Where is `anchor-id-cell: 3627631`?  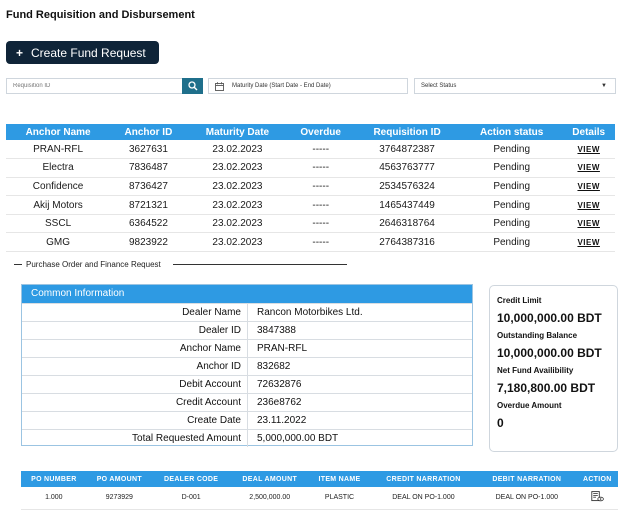
anchor-id-cell: 3627631 is located at coordinates (148, 150).